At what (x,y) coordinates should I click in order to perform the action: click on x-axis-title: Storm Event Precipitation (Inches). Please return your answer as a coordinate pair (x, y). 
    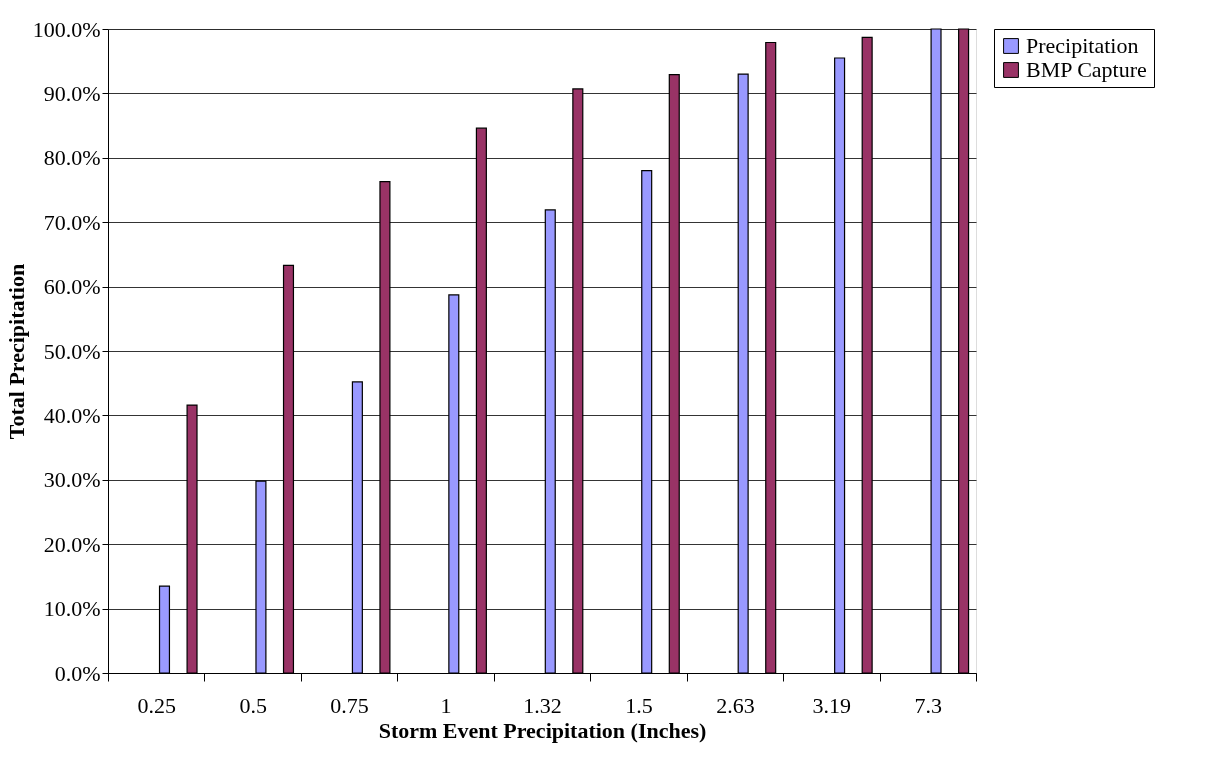
    Looking at the image, I should click on (542, 730).